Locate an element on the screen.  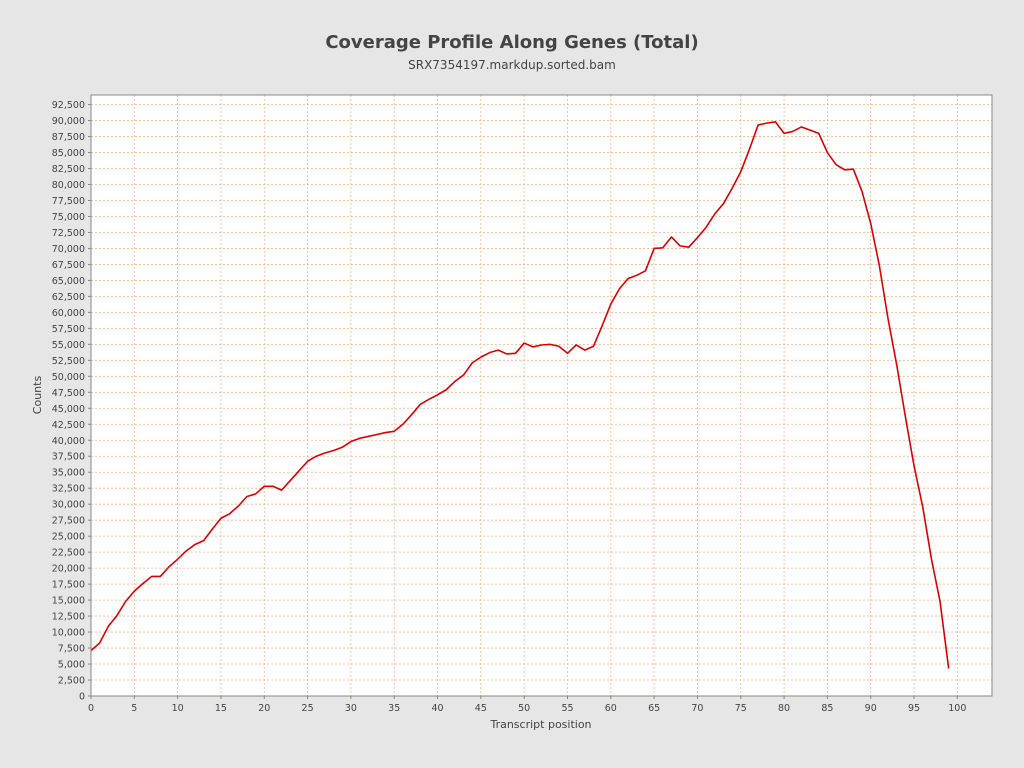
y-tick-label: 27,500 is located at coordinates (68, 521).